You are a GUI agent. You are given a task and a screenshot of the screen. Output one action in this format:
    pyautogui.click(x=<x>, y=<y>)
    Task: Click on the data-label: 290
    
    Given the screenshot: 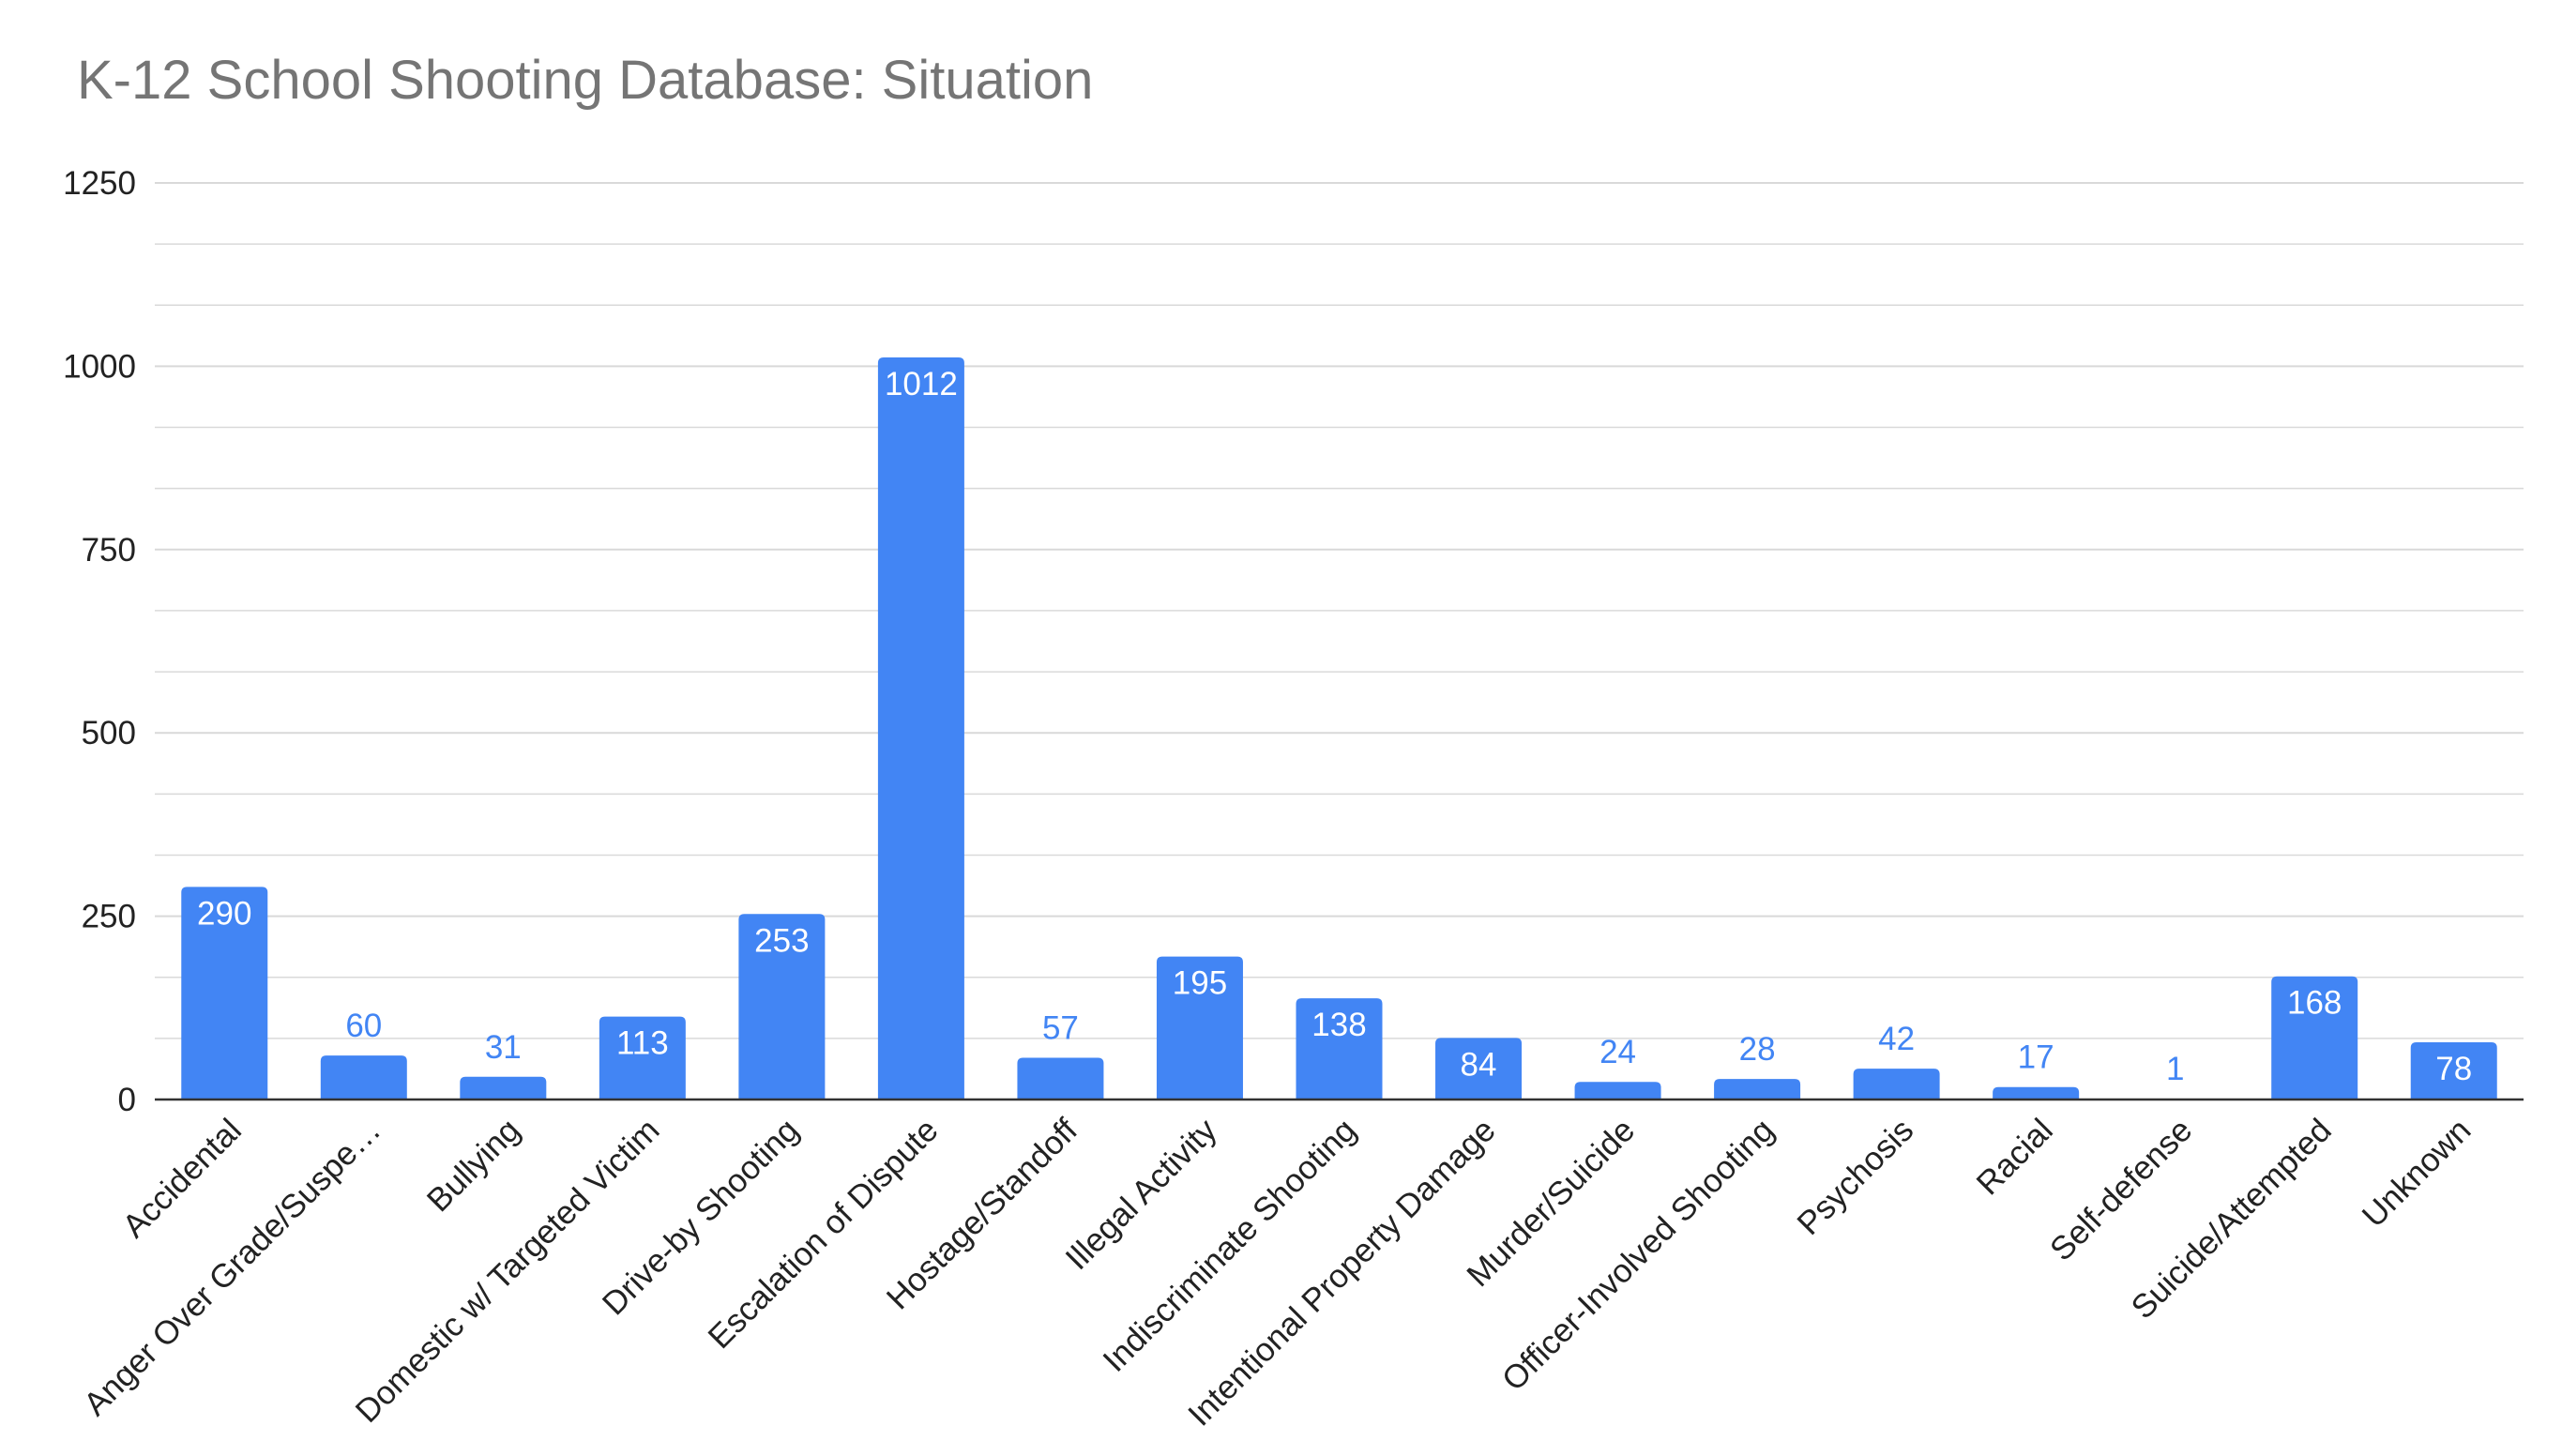 What is the action you would take?
    pyautogui.click(x=224, y=913)
    